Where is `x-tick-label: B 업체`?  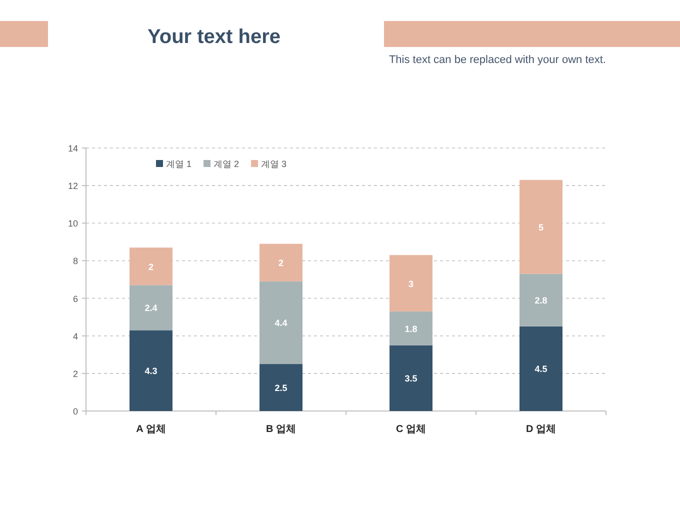
x-tick-label: B 업체 is located at coordinates (281, 429).